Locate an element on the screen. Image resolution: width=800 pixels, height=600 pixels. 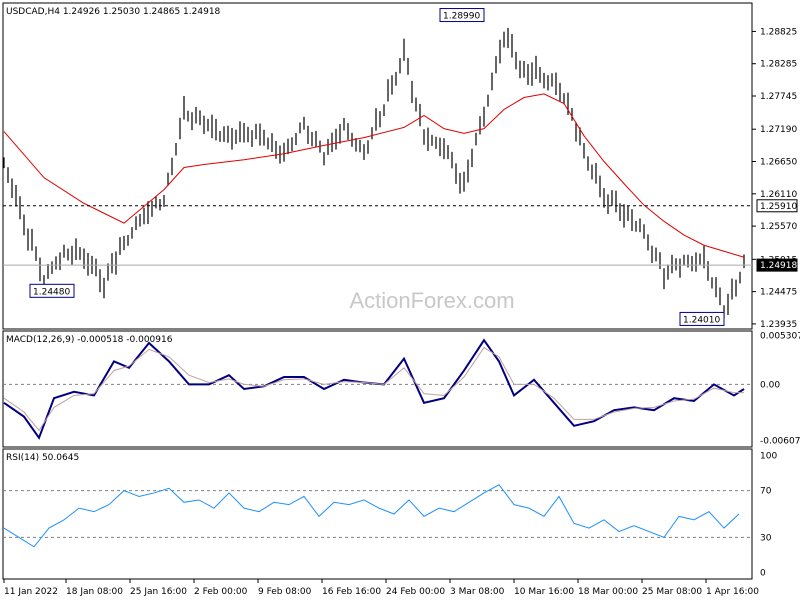
x-tick-label: 25 Jan 16:00 is located at coordinates (158, 592).